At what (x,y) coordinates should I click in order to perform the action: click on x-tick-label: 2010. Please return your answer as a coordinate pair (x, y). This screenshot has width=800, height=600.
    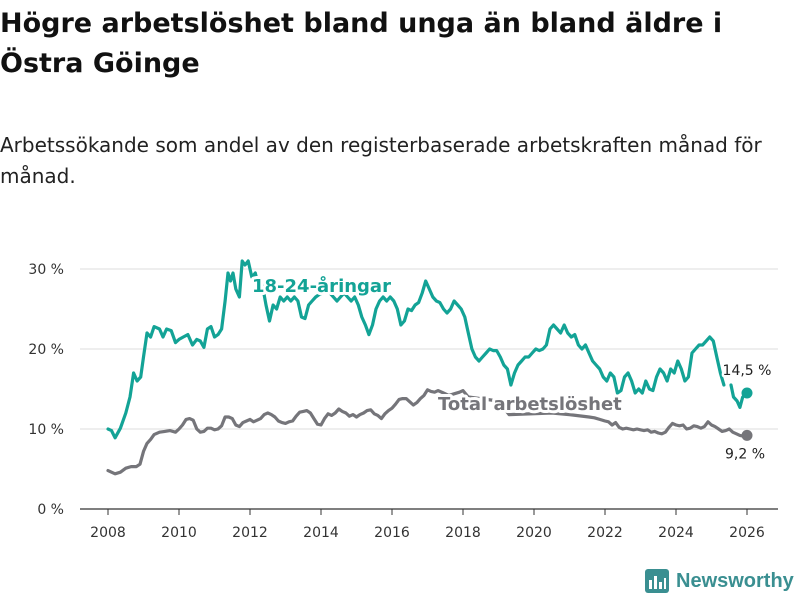
    Looking at the image, I should click on (179, 533).